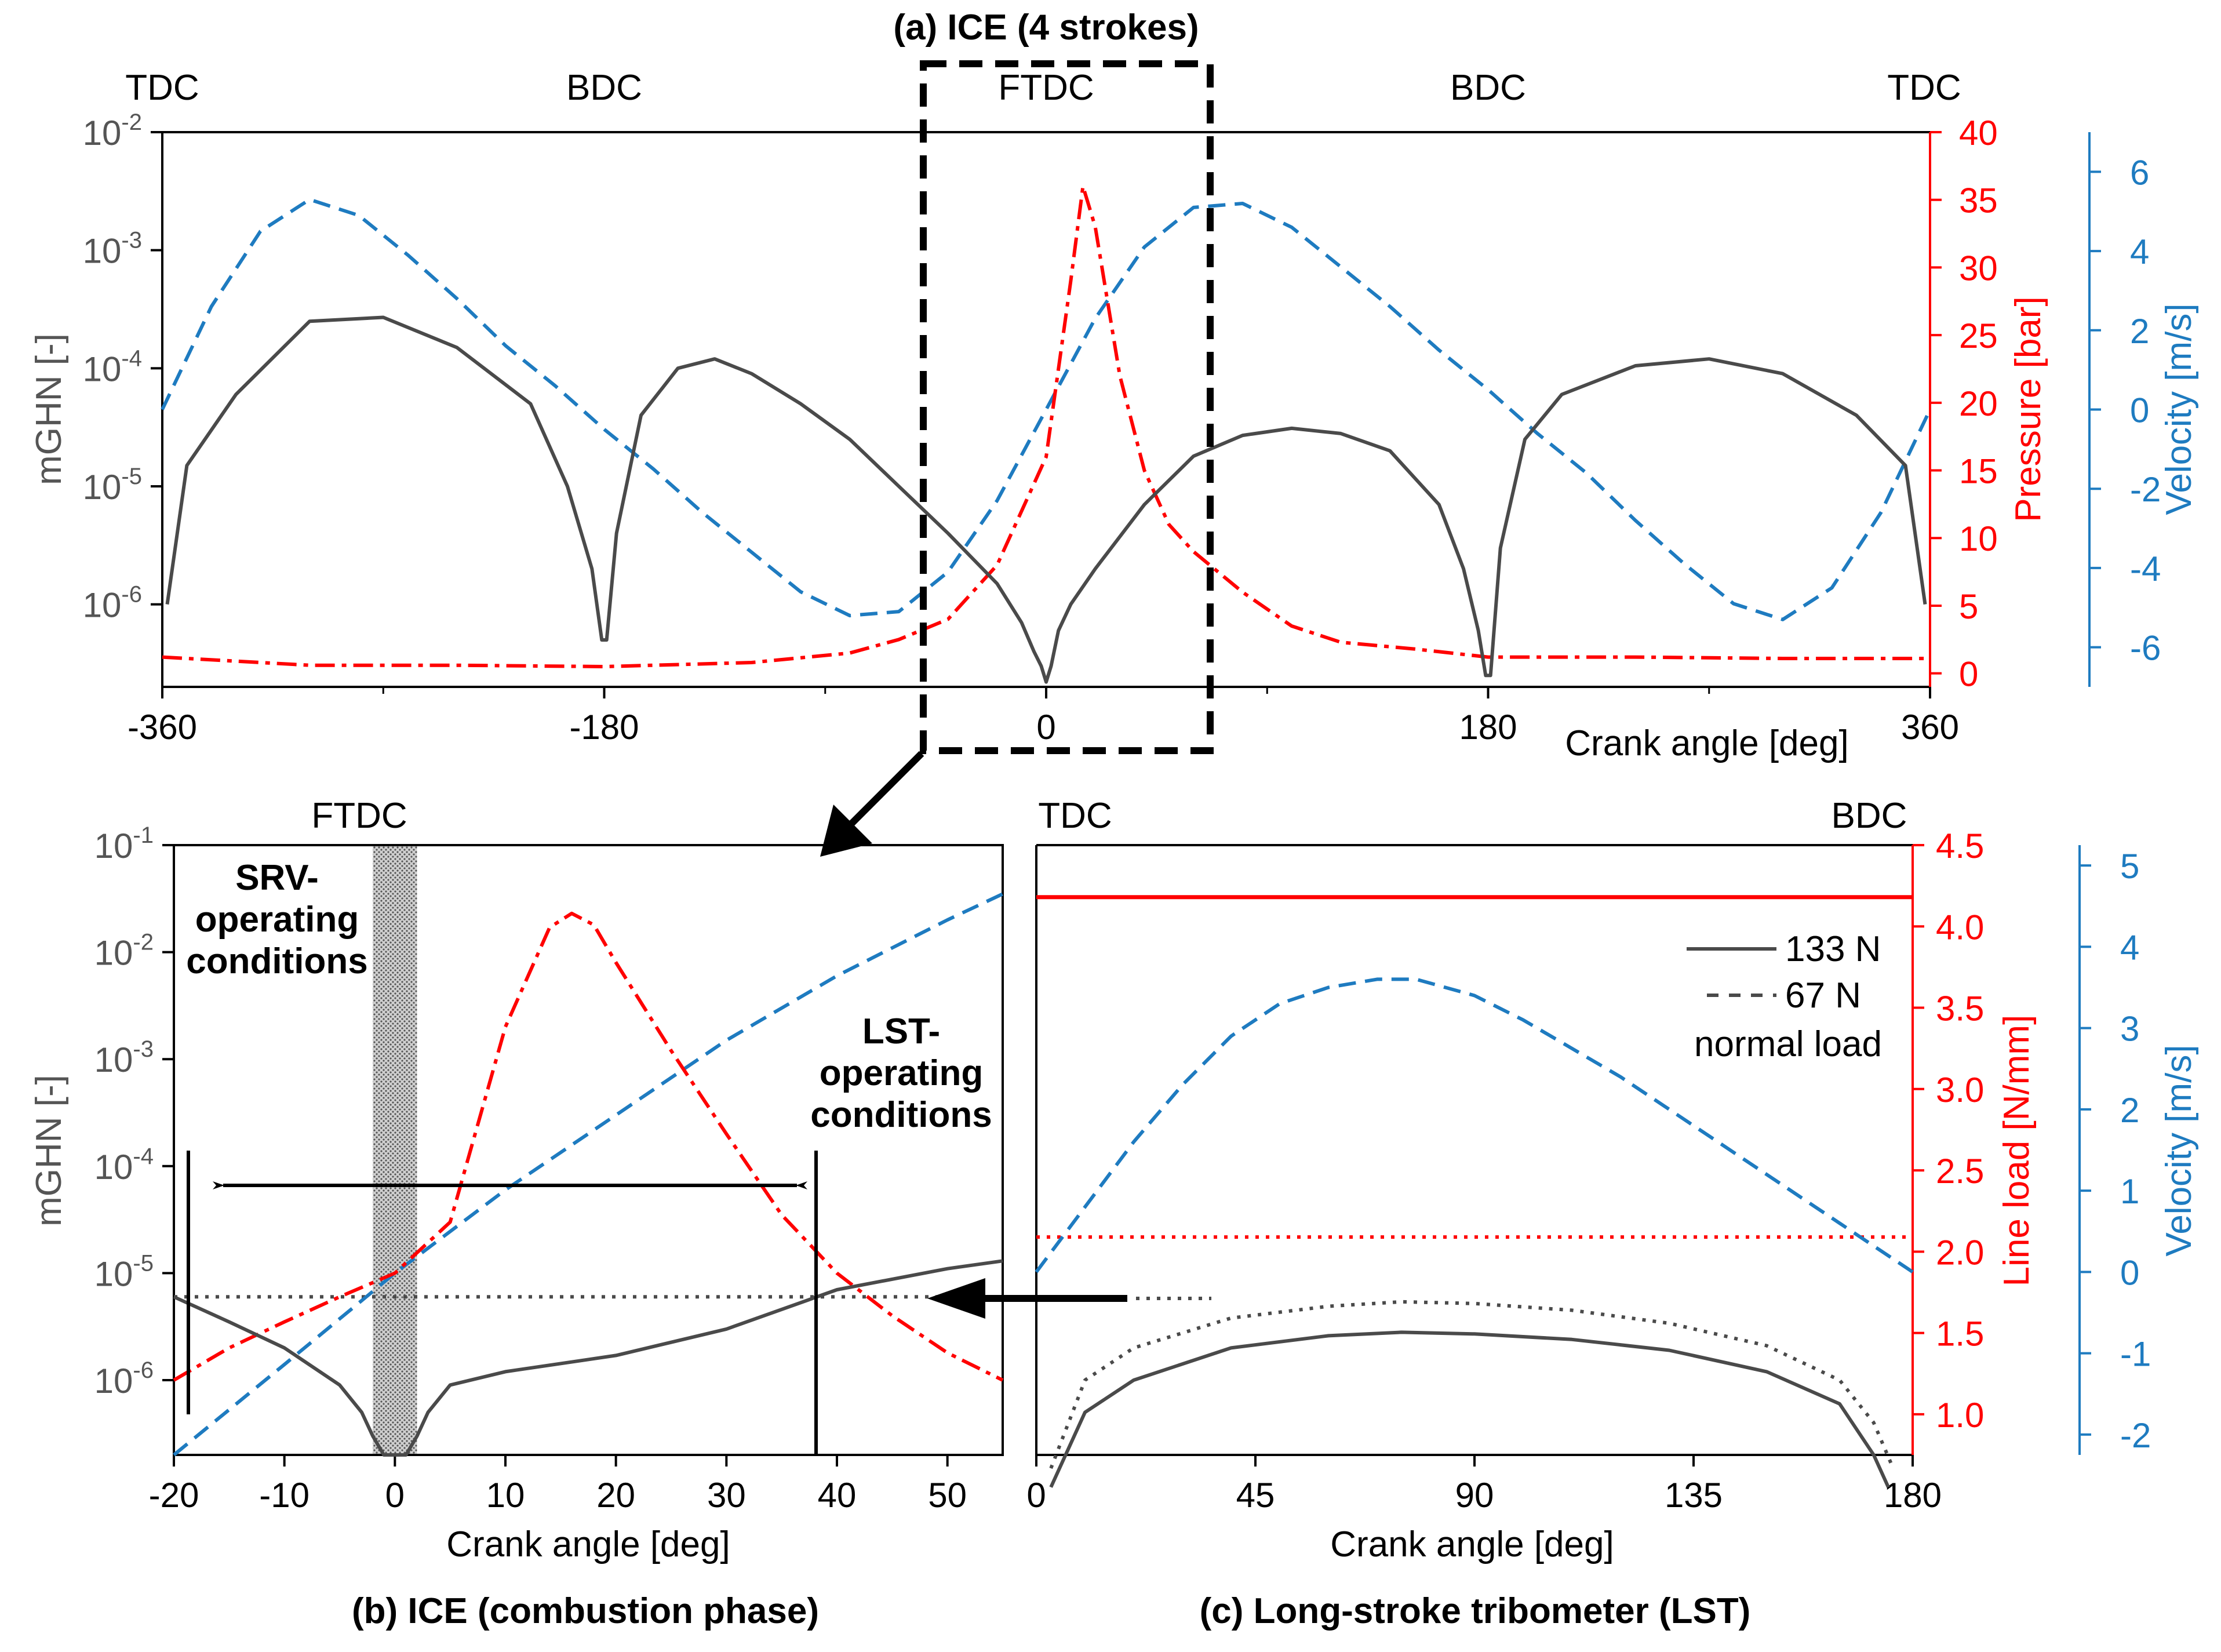  I want to click on panel-b-x-tick-label: 10, so click(506, 1495).